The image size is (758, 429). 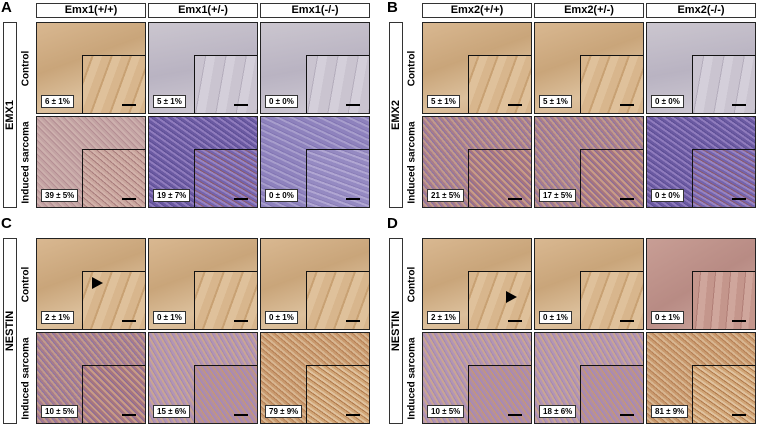 I want to click on micrograph-cell: 79 ± 9%, so click(x=315, y=378).